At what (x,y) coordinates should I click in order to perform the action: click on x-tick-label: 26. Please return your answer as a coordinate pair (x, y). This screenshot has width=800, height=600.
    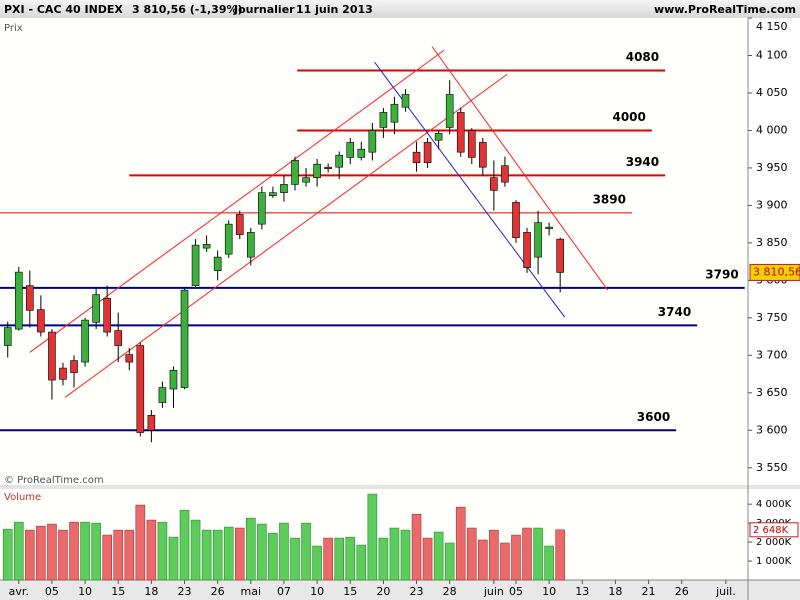
    Looking at the image, I should click on (682, 591).